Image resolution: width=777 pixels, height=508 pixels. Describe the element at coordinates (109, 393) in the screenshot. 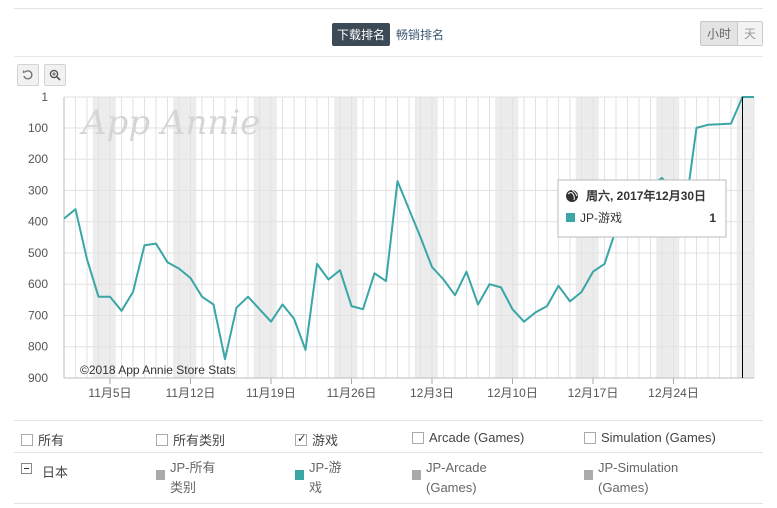

I see `x-tick-label: 11月5日` at that location.